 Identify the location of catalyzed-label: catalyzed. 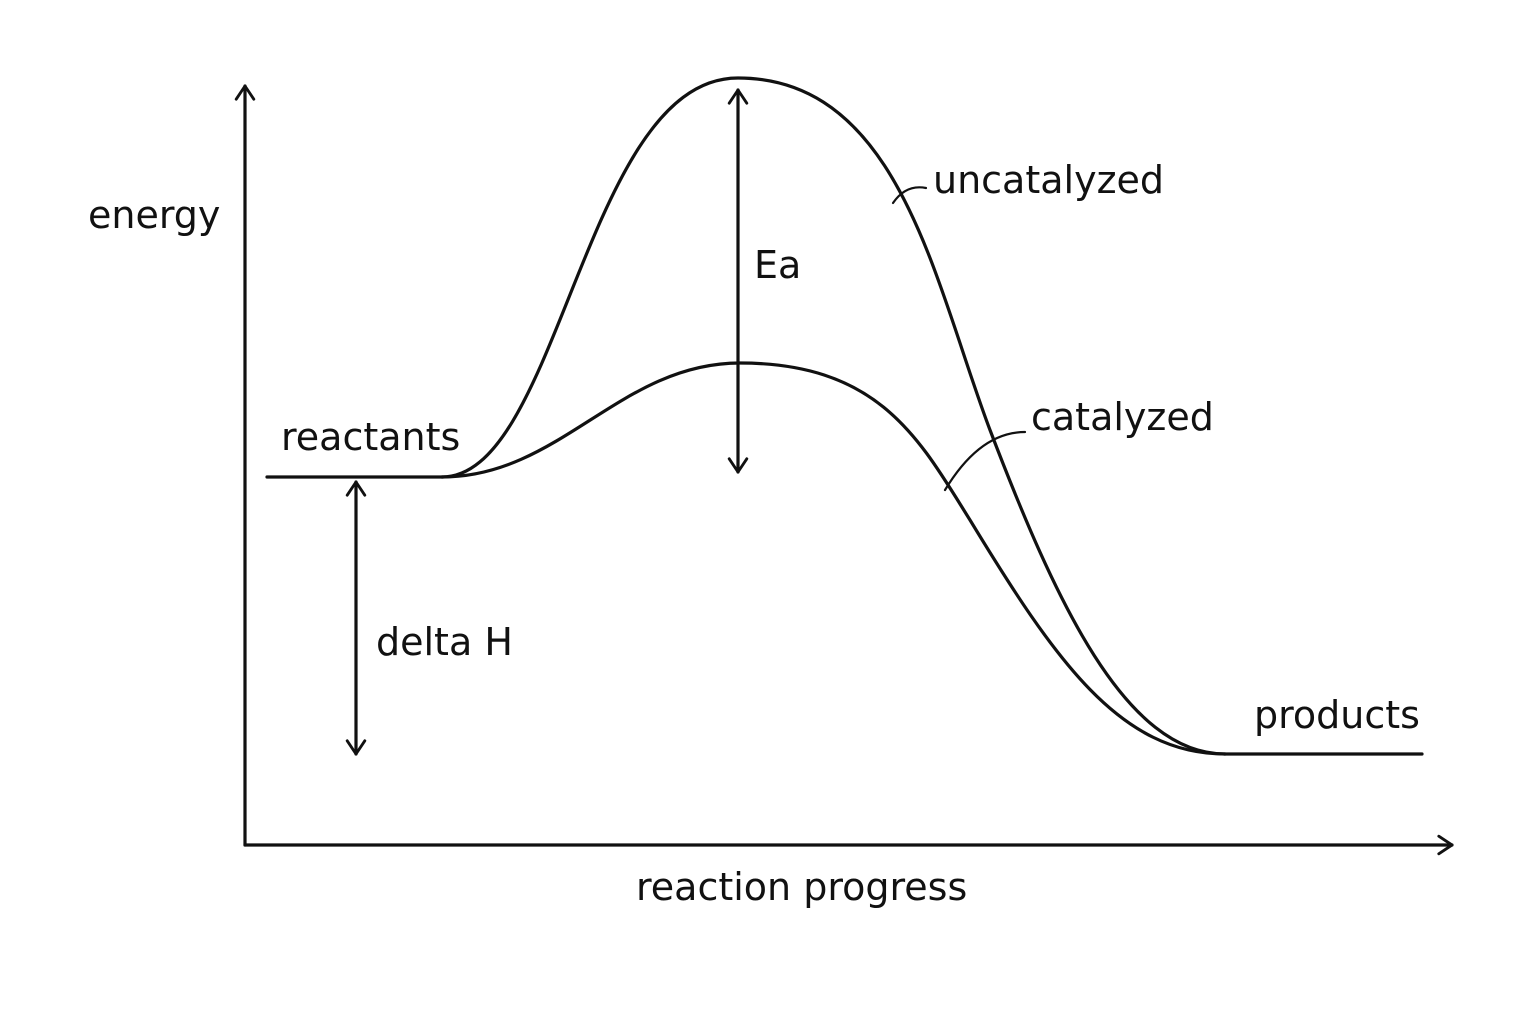
(1122, 417).